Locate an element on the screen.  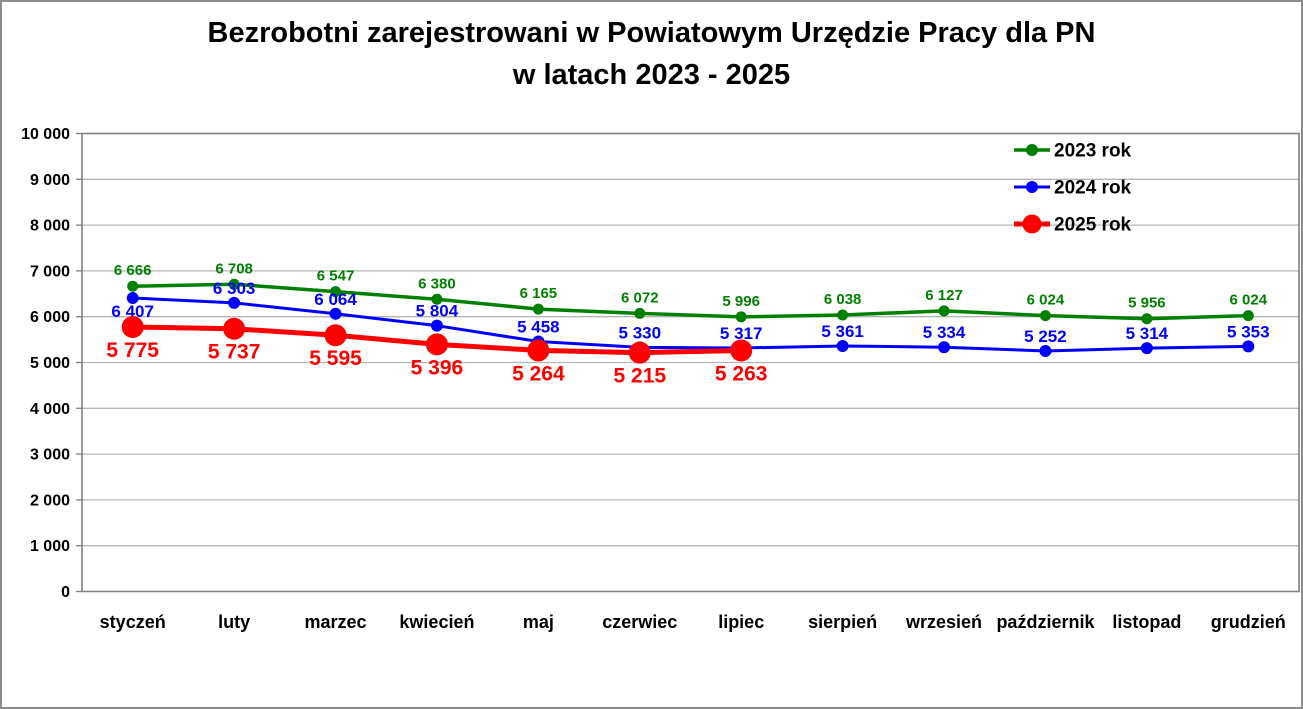
y-axis-tick-label: 2 000 is located at coordinates (50, 500).